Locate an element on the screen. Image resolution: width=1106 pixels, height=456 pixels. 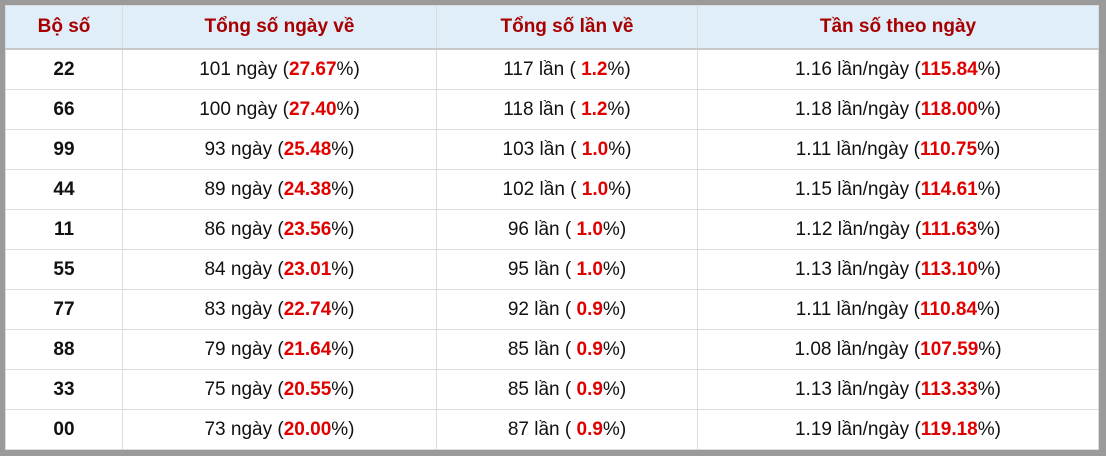
pair-cell: 77 is located at coordinates (64, 309).